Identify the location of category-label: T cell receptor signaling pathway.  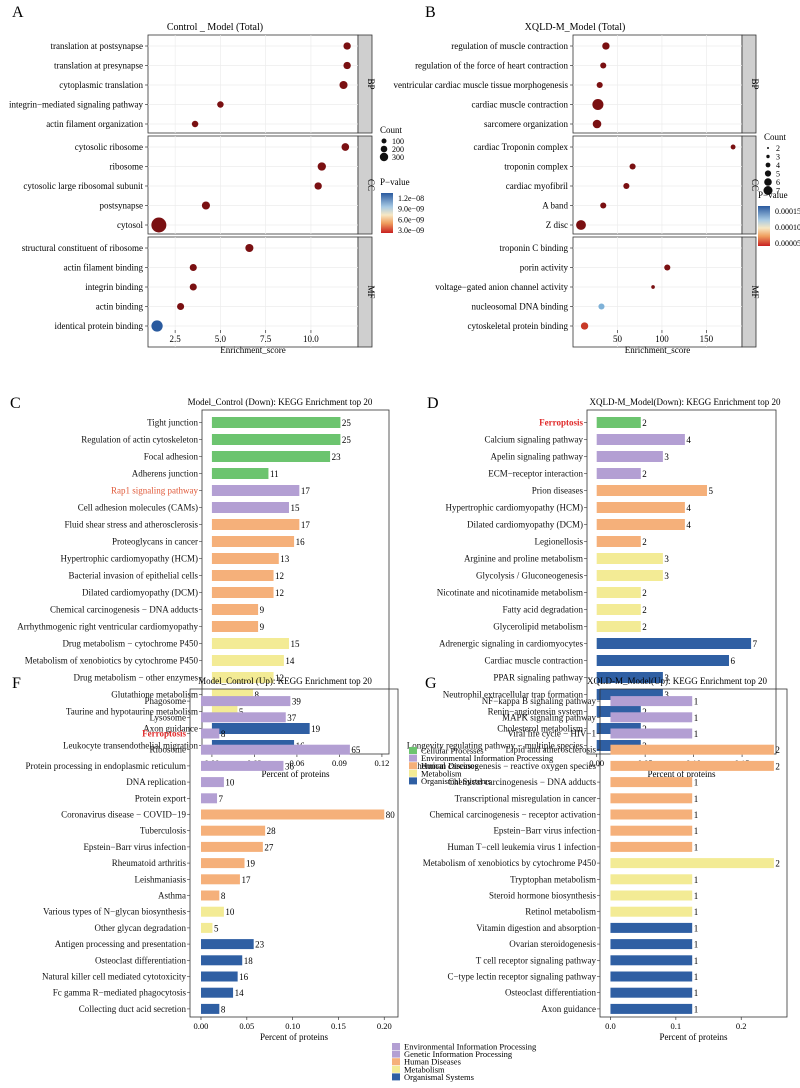
(536, 960).